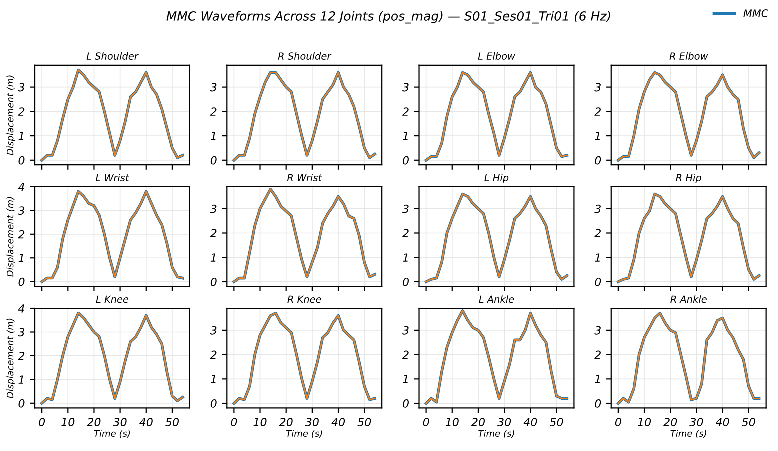 This screenshot has width=778, height=451. What do you see at coordinates (305, 56) in the screenshot?
I see `chart-subtitle: R Shoulder` at bounding box center [305, 56].